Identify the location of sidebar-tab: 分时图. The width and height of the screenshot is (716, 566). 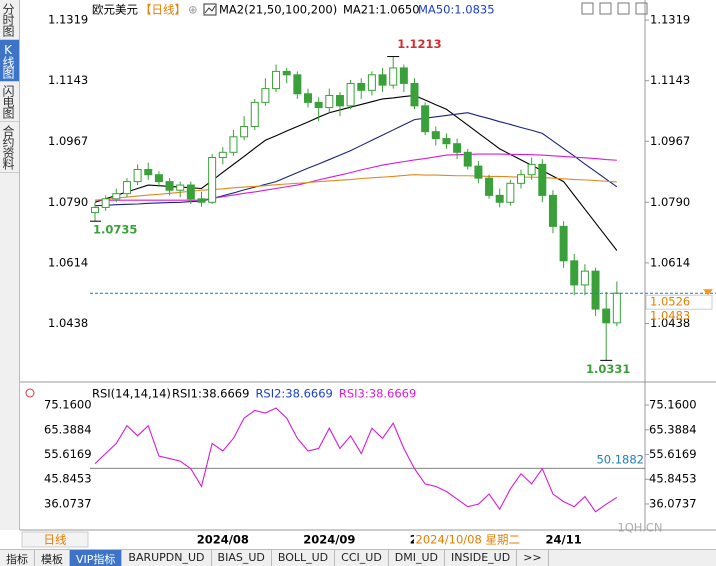
(9, 20).